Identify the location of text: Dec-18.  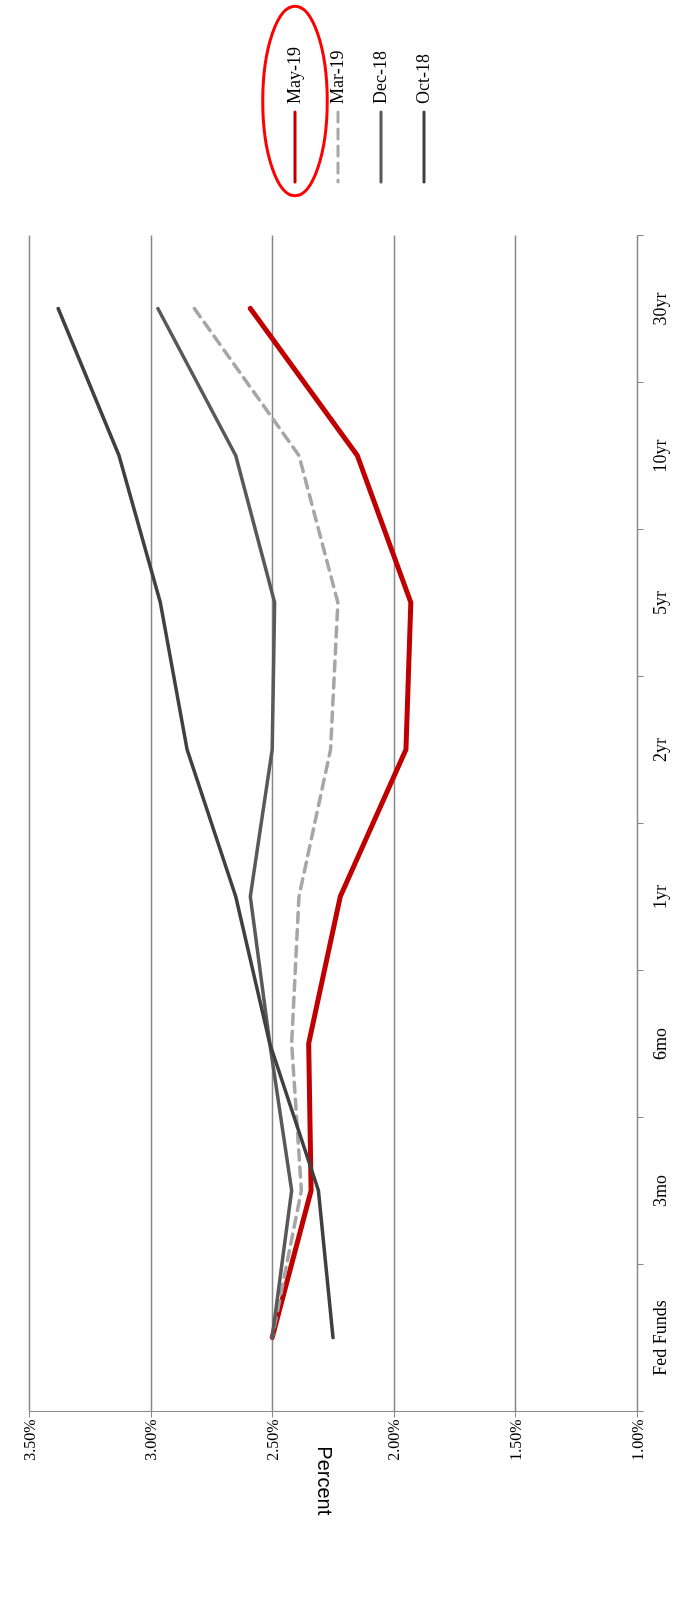
(380, 77).